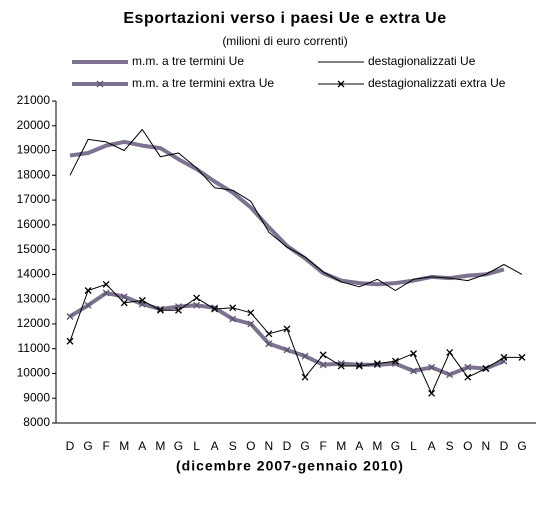 The image size is (558, 506). I want to click on chart-title: Esportazioni verso i paesi Ue e extra Ue, so click(284, 18).